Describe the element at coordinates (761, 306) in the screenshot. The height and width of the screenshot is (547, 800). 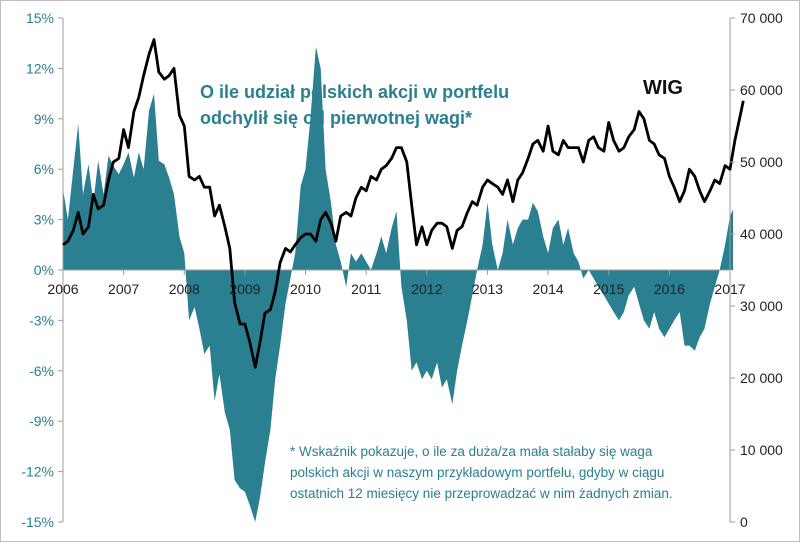
I see `right-tick-label: 30 000` at that location.